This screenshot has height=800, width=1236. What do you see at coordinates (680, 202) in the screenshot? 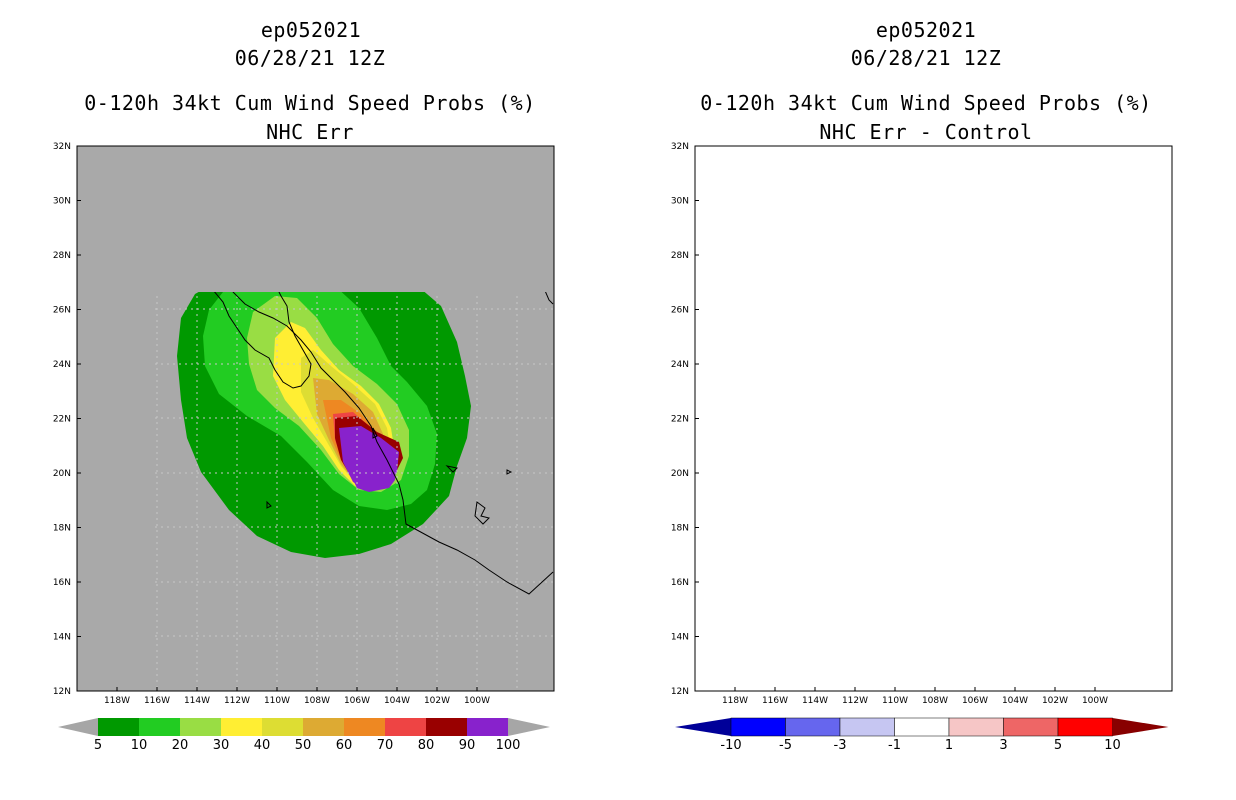
I see `right-lat-label: 30N` at bounding box center [680, 202].